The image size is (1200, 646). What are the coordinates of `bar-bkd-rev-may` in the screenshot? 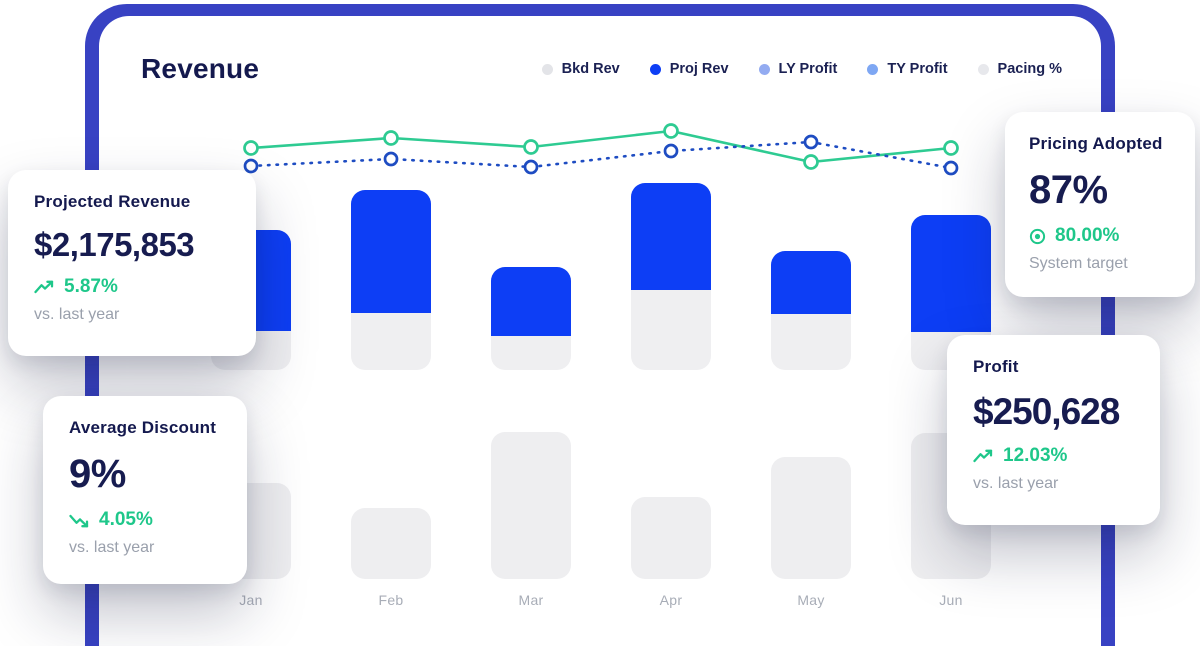 It's located at (811, 342).